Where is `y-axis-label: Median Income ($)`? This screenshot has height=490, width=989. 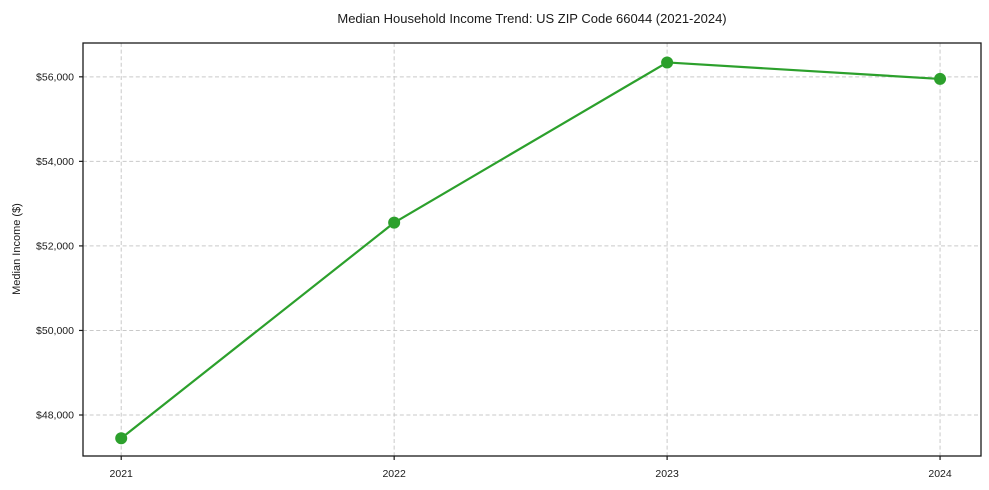 y-axis-label: Median Income ($) is located at coordinates (17, 249).